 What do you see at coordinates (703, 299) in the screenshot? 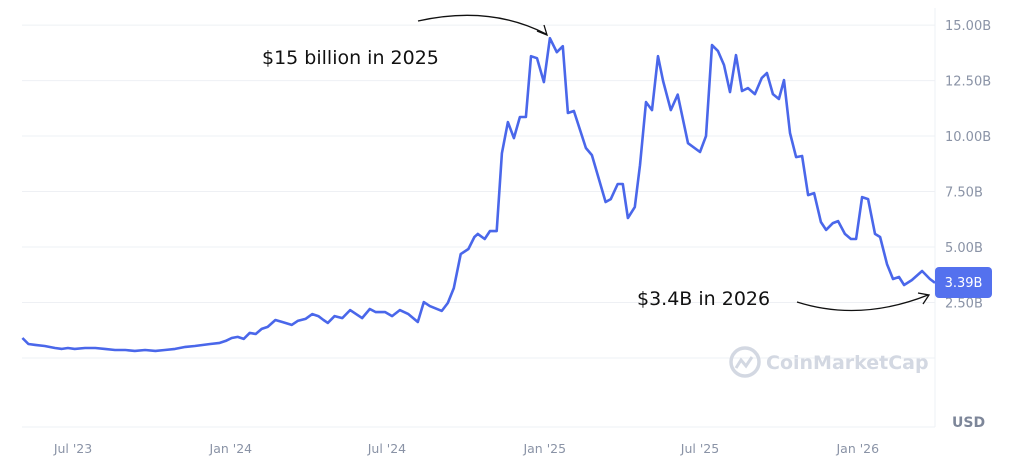
I see `annotation-text-current: $3.4B in 2026` at bounding box center [703, 299].